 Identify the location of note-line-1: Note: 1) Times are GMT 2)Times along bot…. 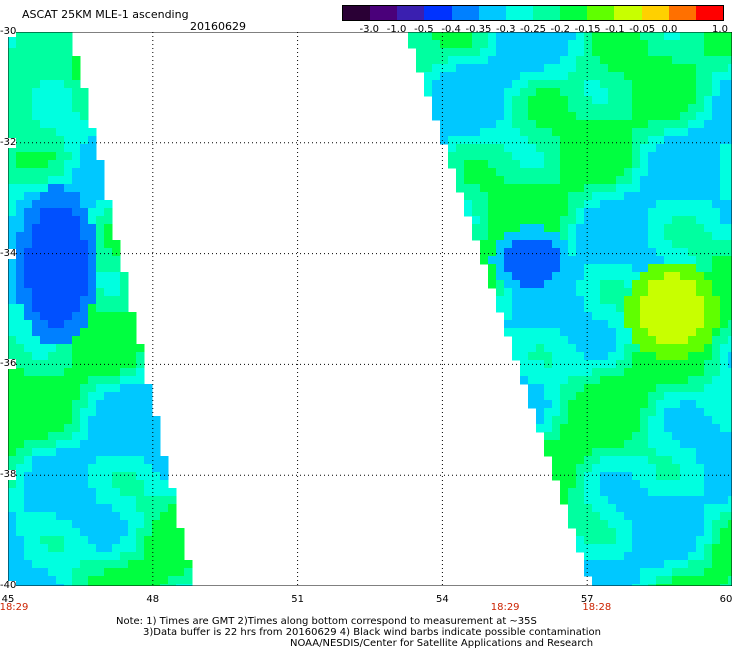
(326, 621).